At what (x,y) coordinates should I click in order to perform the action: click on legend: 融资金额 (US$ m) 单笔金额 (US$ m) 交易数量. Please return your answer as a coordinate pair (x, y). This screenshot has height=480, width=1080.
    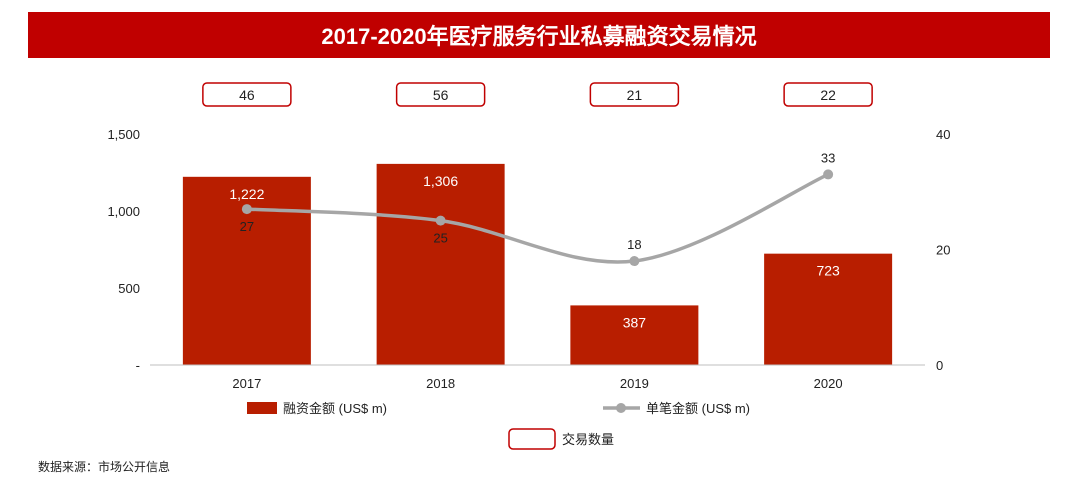
    Looking at the image, I should click on (498, 425).